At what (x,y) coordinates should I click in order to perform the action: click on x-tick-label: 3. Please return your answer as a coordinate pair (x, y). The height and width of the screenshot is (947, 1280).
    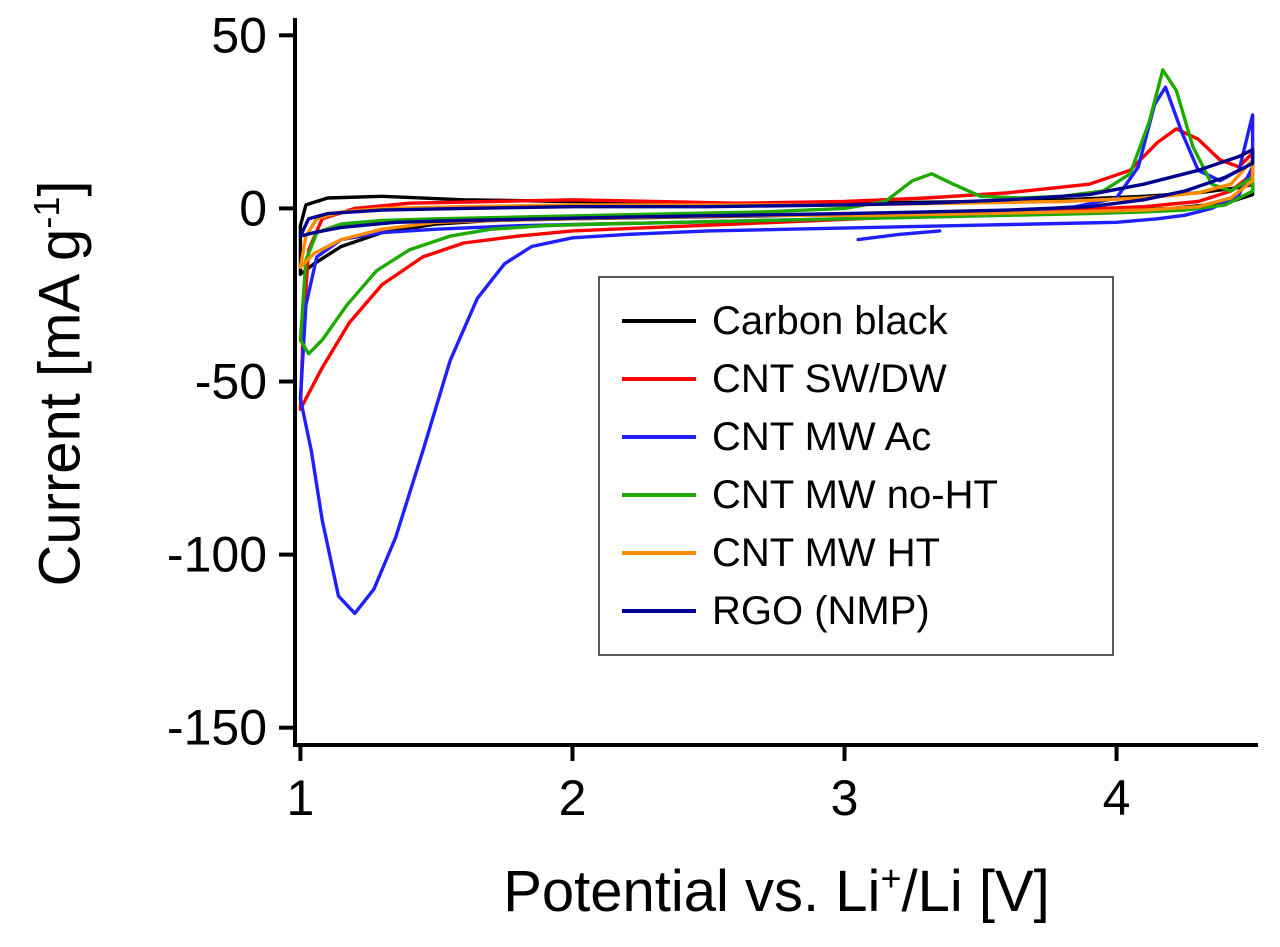
    Looking at the image, I should click on (845, 798).